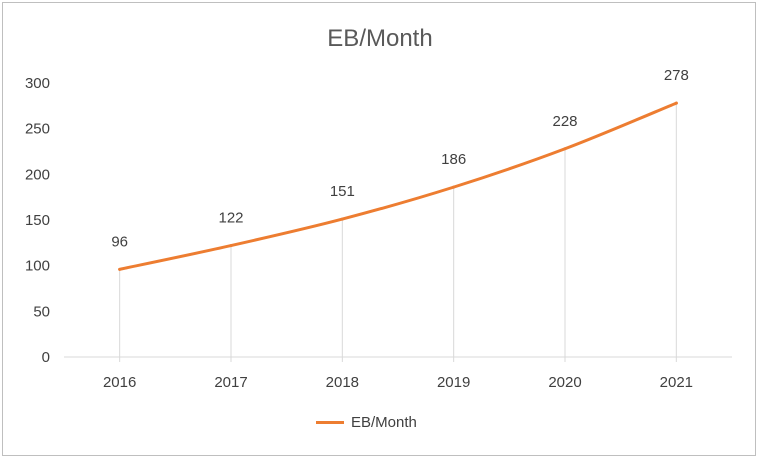  What do you see at coordinates (41, 311) in the screenshot?
I see `y-tick-label: 50` at bounding box center [41, 311].